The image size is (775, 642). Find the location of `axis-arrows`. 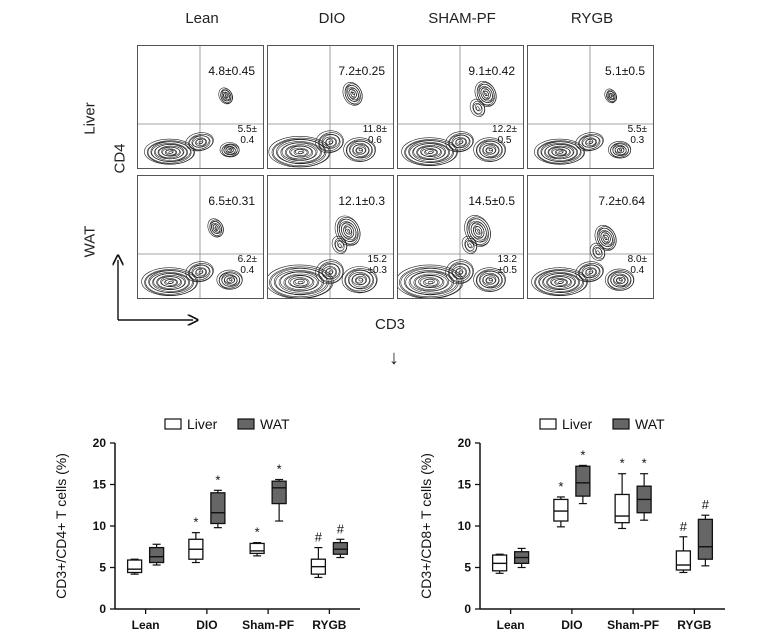

axis-arrows is located at coordinates (158, 290).